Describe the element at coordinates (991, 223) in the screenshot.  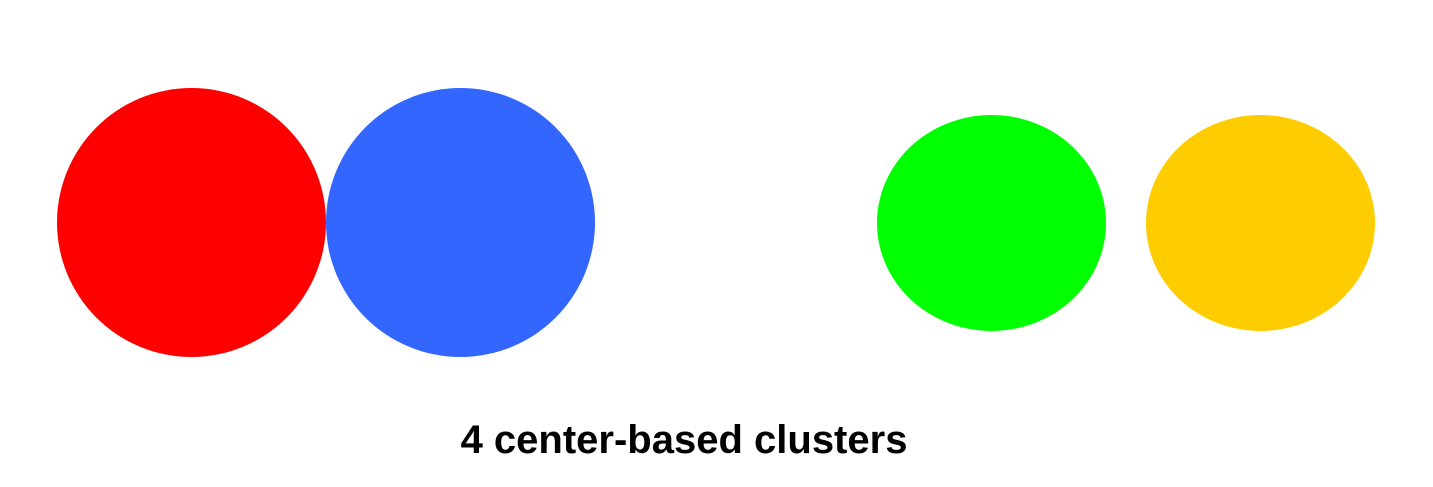
I see `cluster-green` at that location.